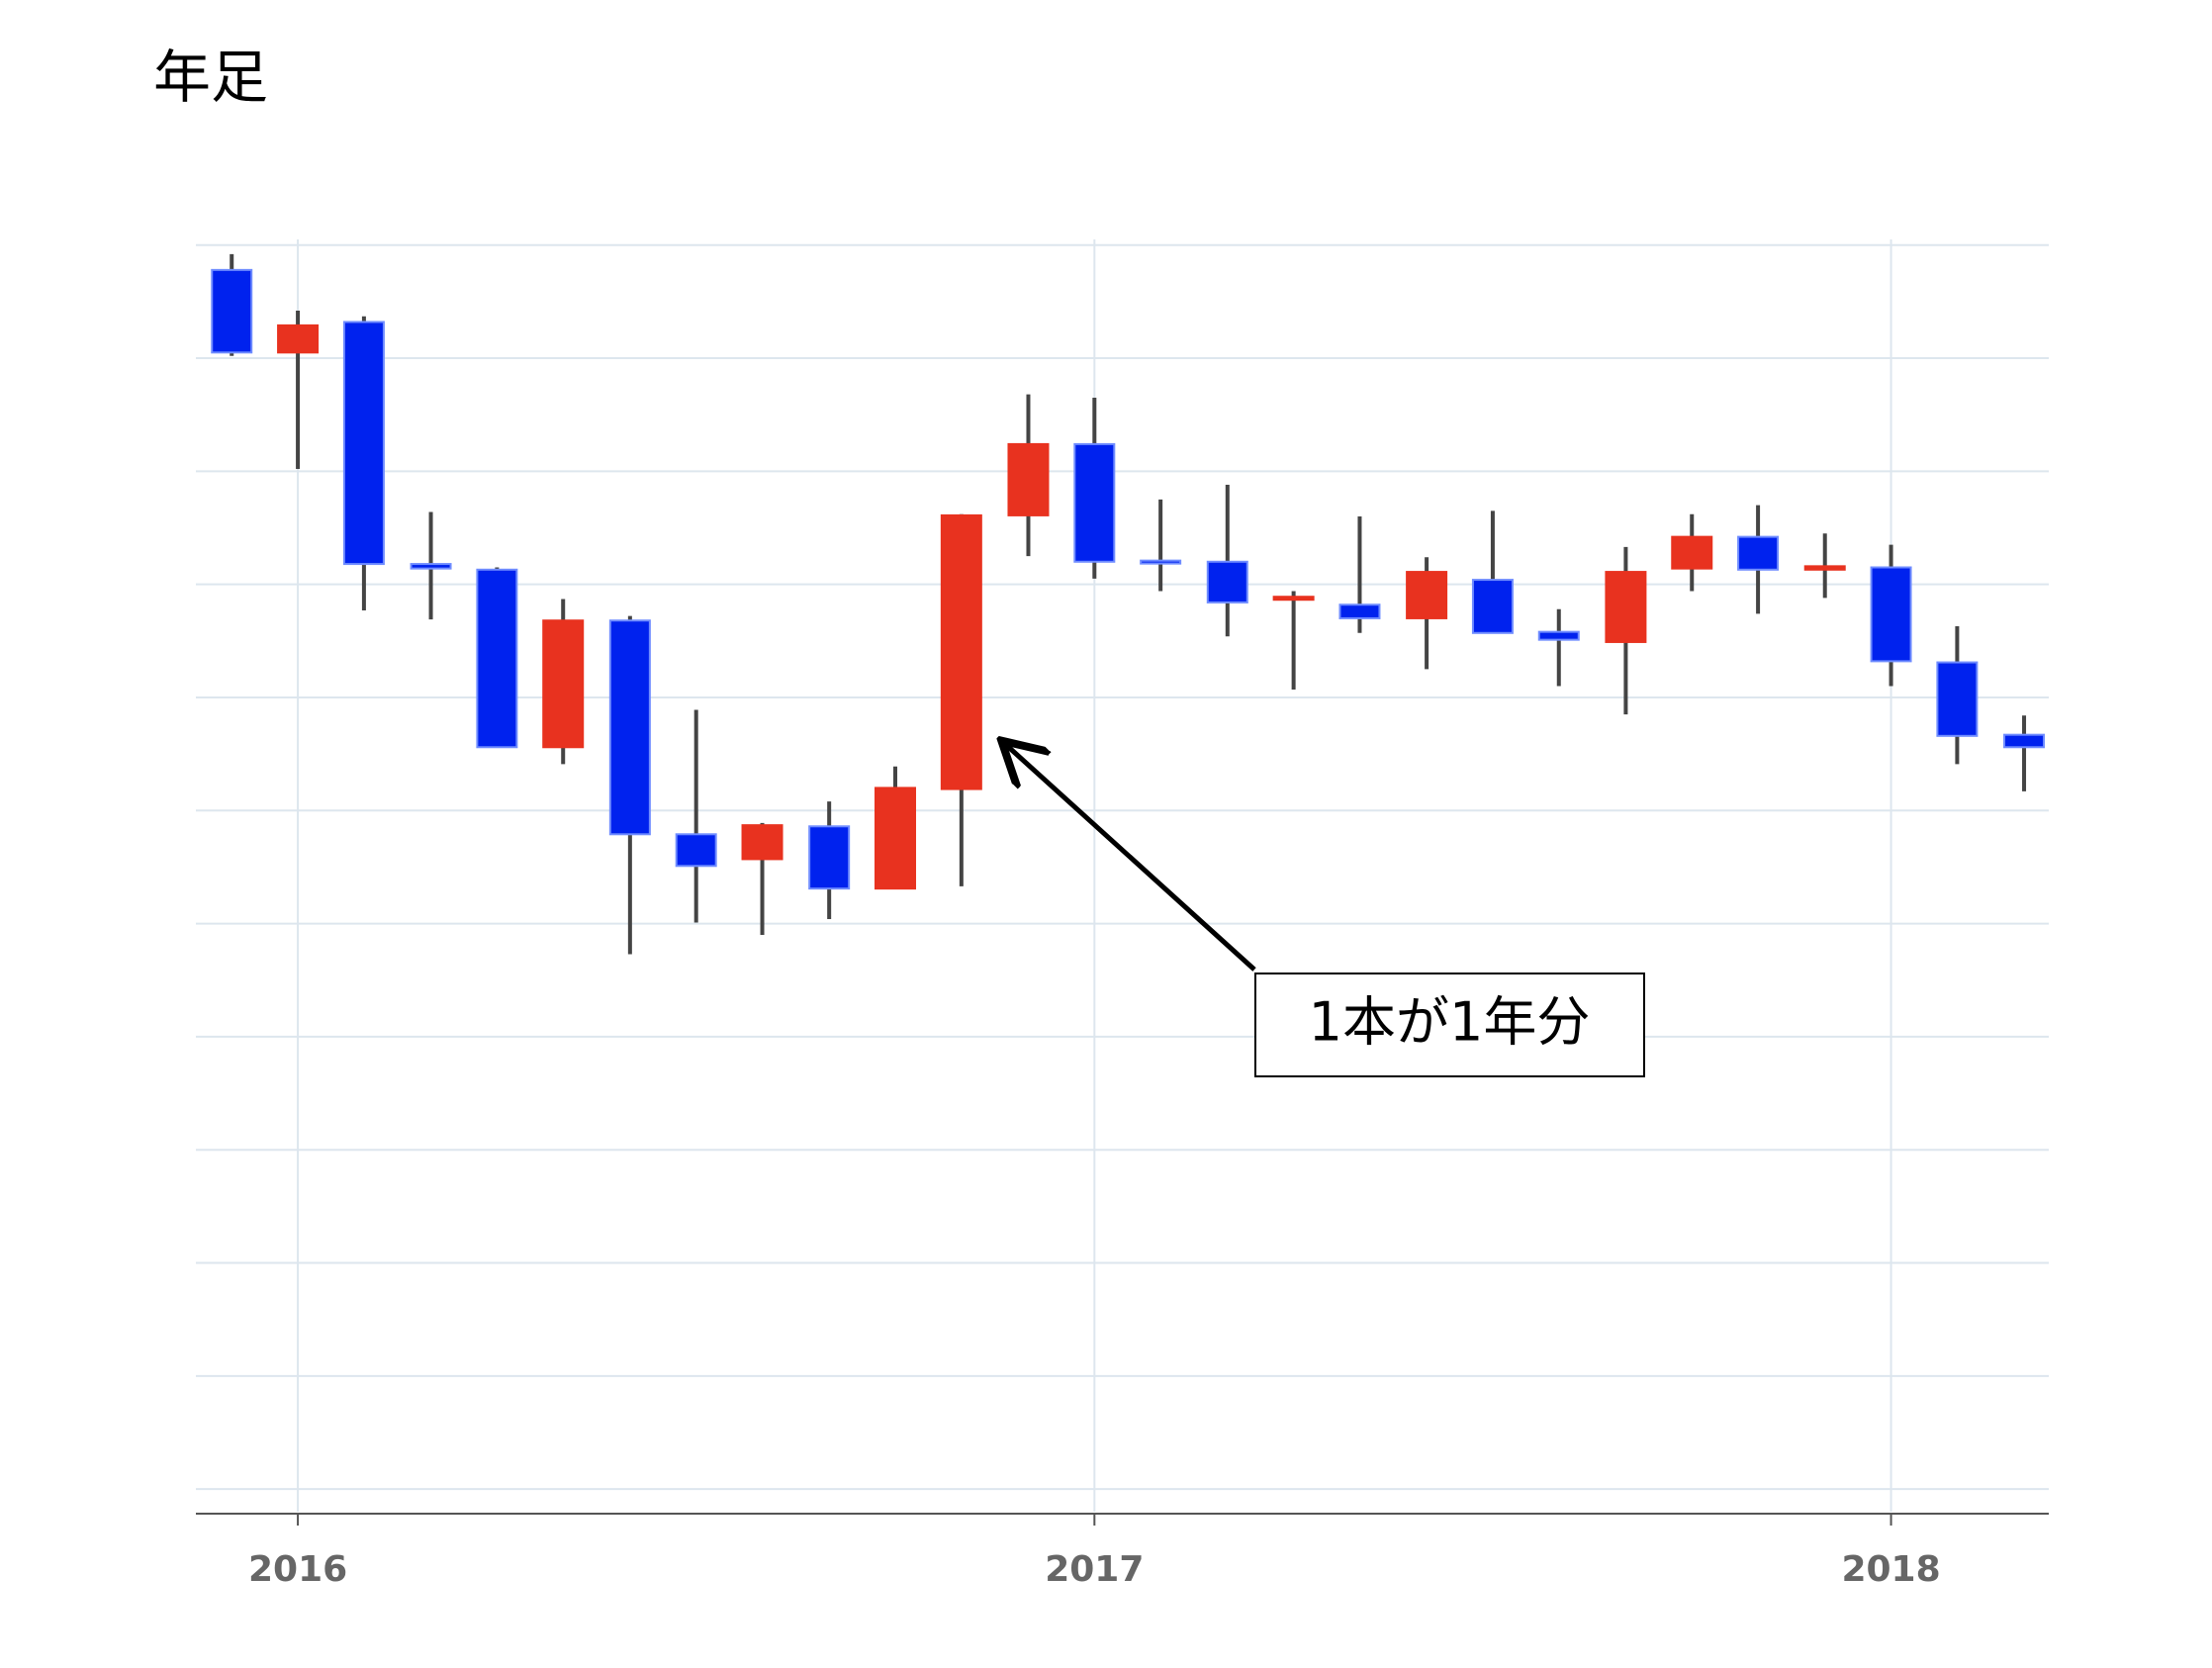 Image resolution: width=2212 pixels, height=1668 pixels. Describe the element at coordinates (297, 1569) in the screenshot. I see `x-tick-label: 2016` at that location.